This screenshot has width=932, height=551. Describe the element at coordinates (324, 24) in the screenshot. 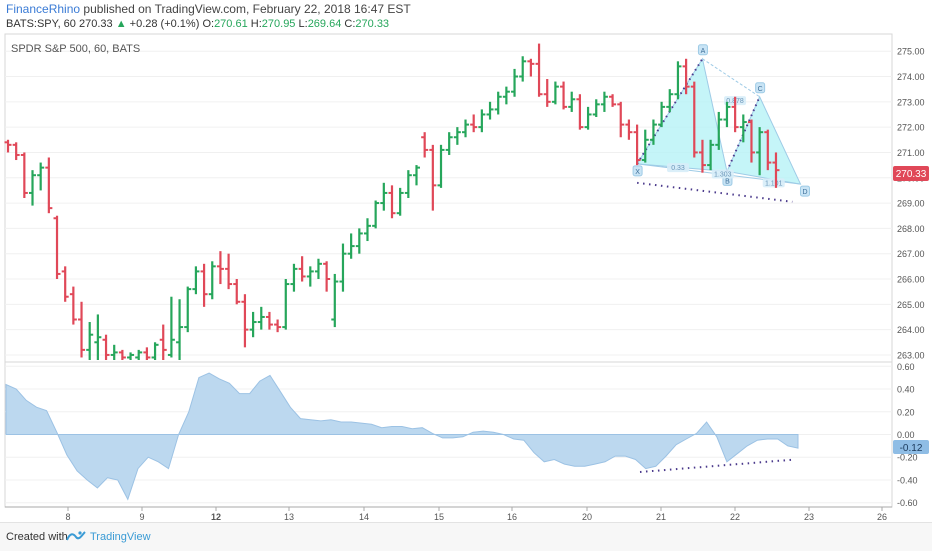

I see `low-value: 269.64` at that location.